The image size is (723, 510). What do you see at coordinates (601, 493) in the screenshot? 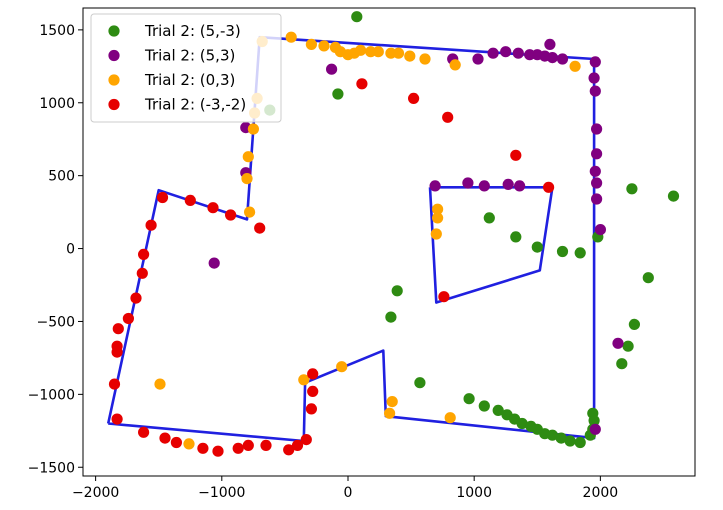
I see `x-tick-label-4: 2000` at bounding box center [601, 493].